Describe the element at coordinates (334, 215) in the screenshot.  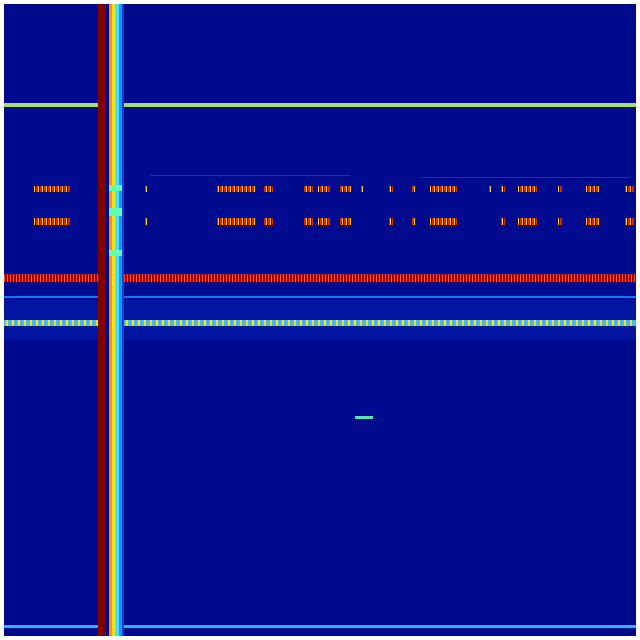
I see `dash-clusters` at that location.